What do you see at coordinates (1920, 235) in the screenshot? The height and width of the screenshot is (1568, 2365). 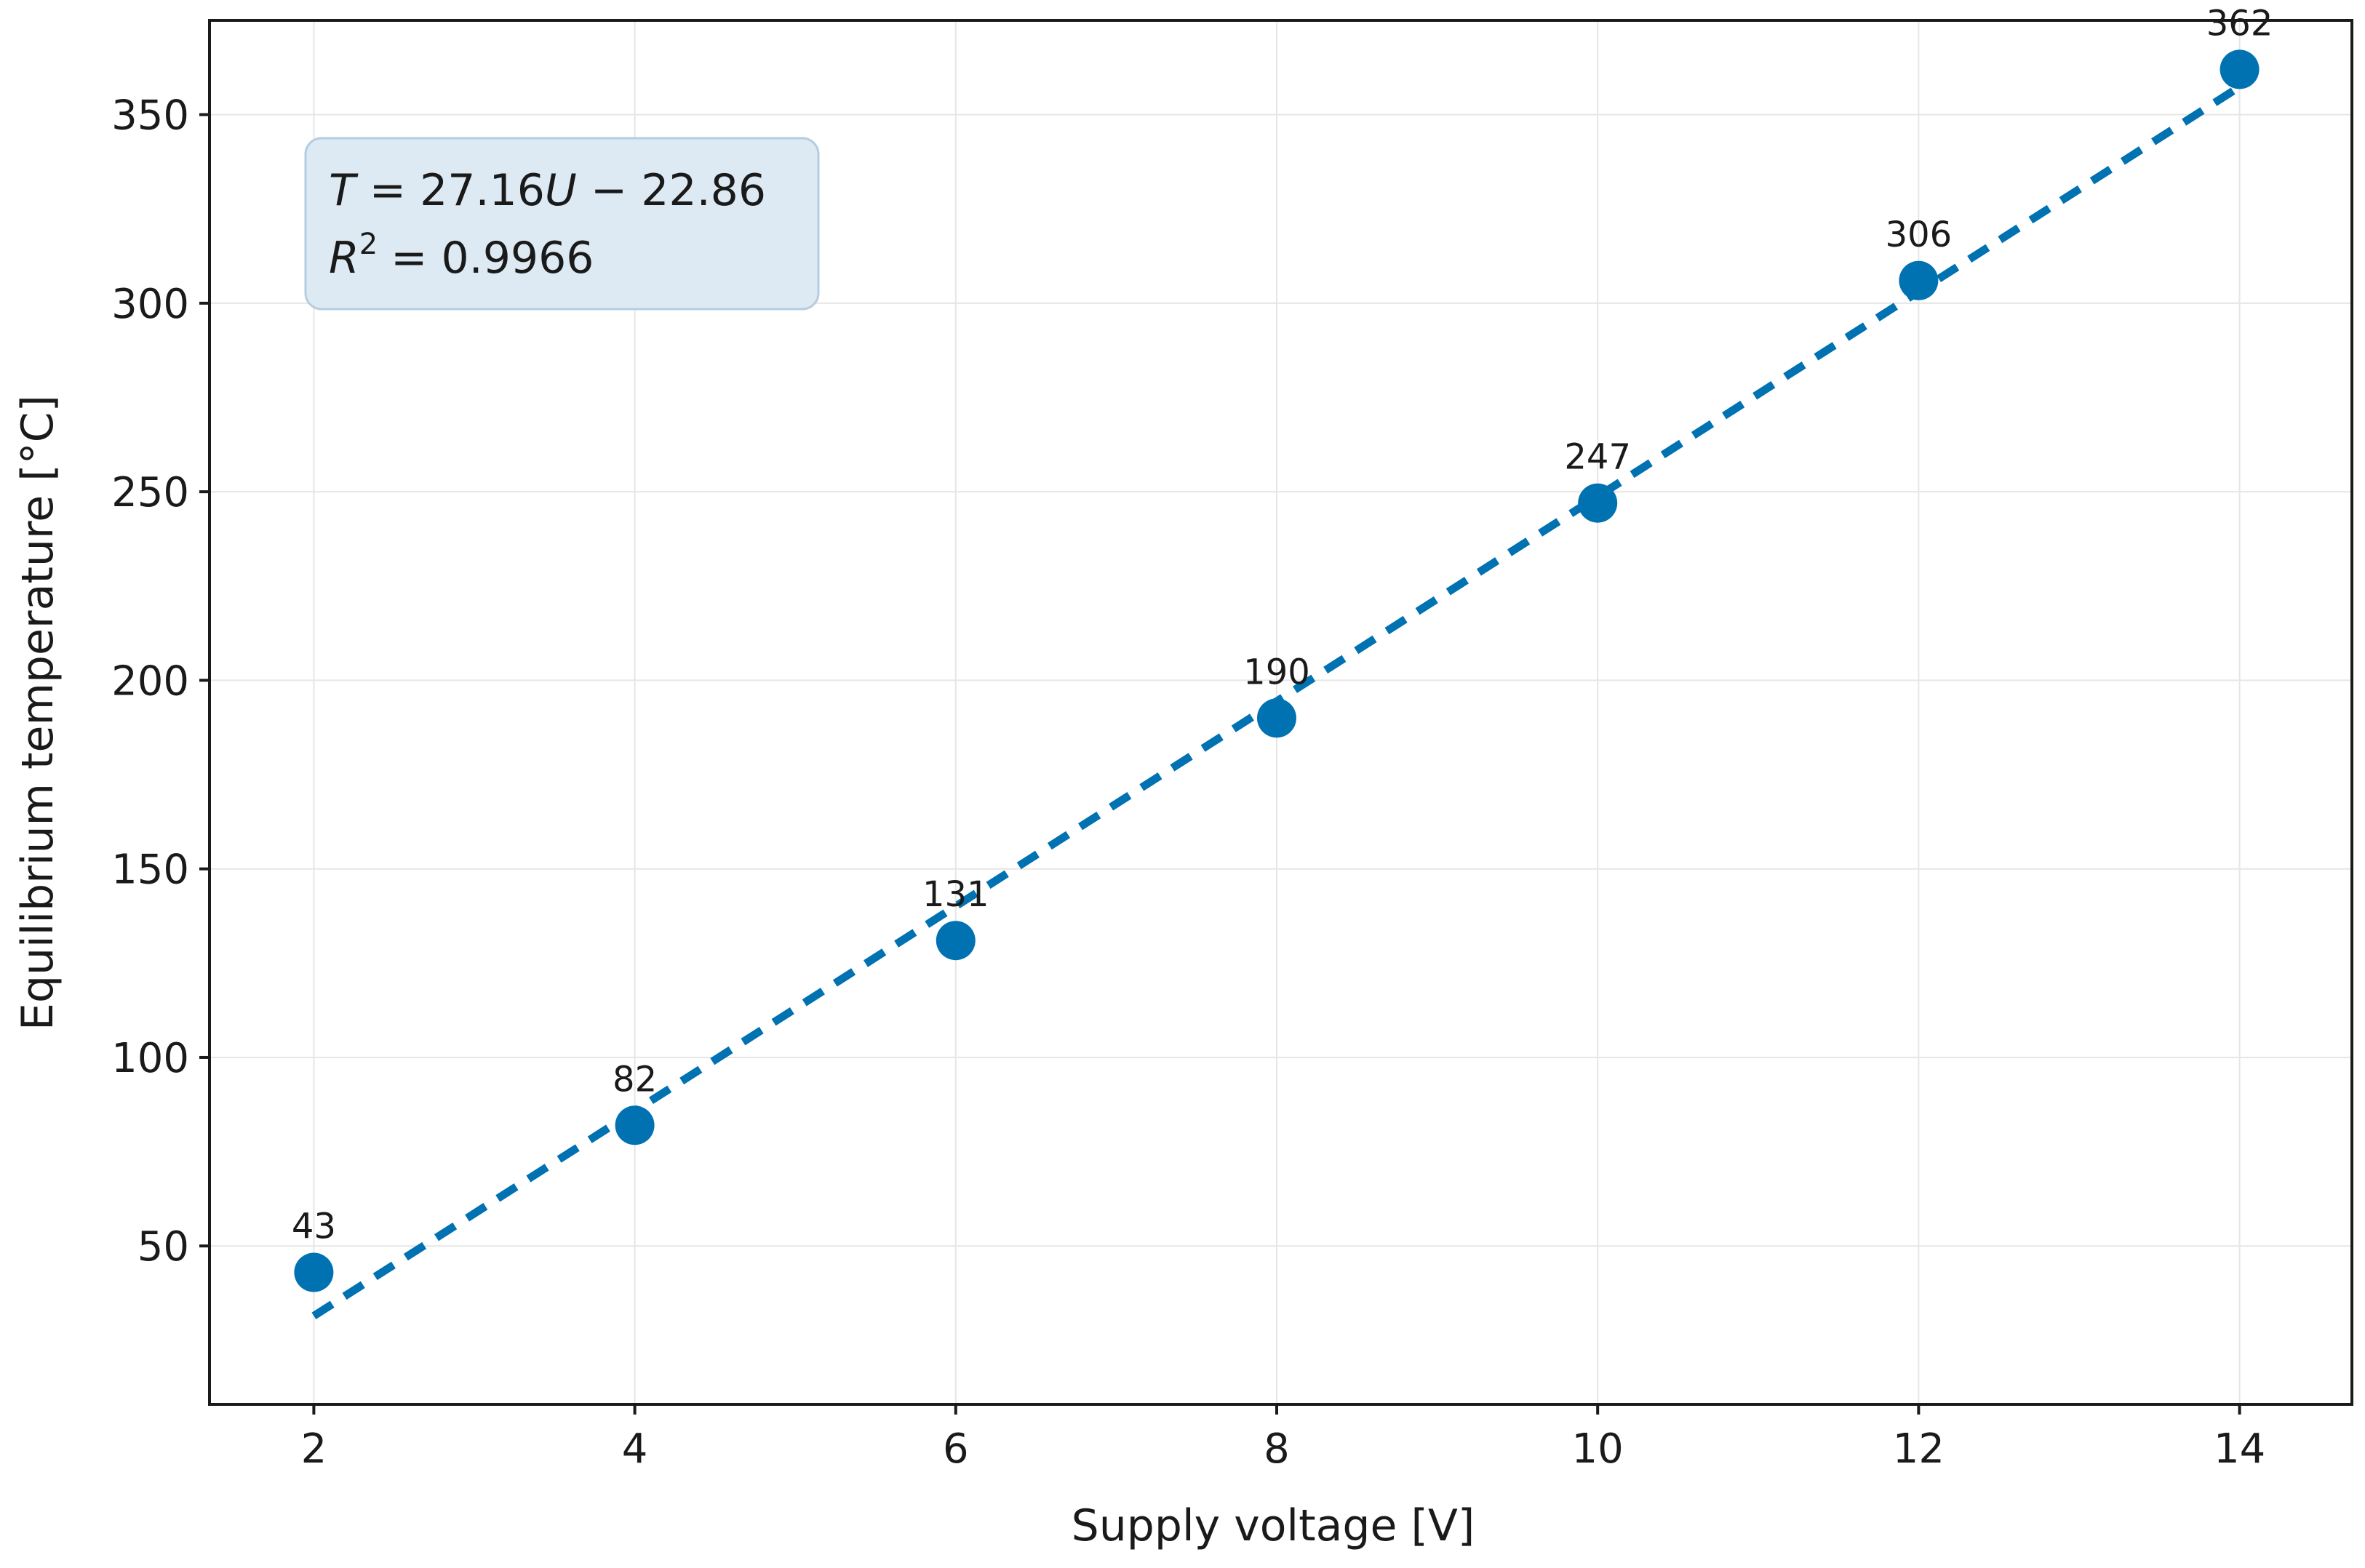 I see `data-point-label: 306` at bounding box center [1920, 235].